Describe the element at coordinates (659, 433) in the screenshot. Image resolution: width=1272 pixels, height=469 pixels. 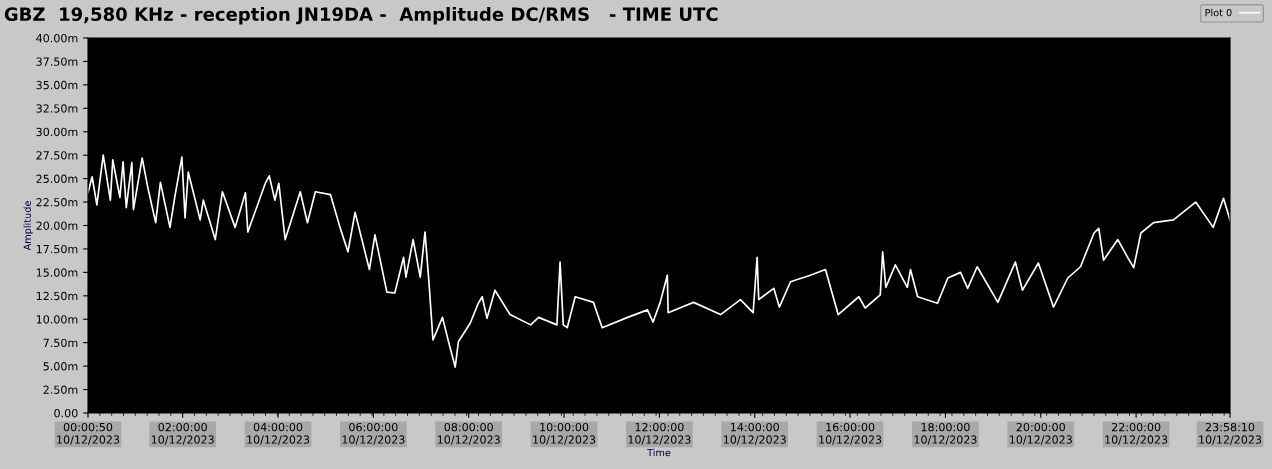
I see `x-tick-label: 12:00:00 10/12/2023` at that location.